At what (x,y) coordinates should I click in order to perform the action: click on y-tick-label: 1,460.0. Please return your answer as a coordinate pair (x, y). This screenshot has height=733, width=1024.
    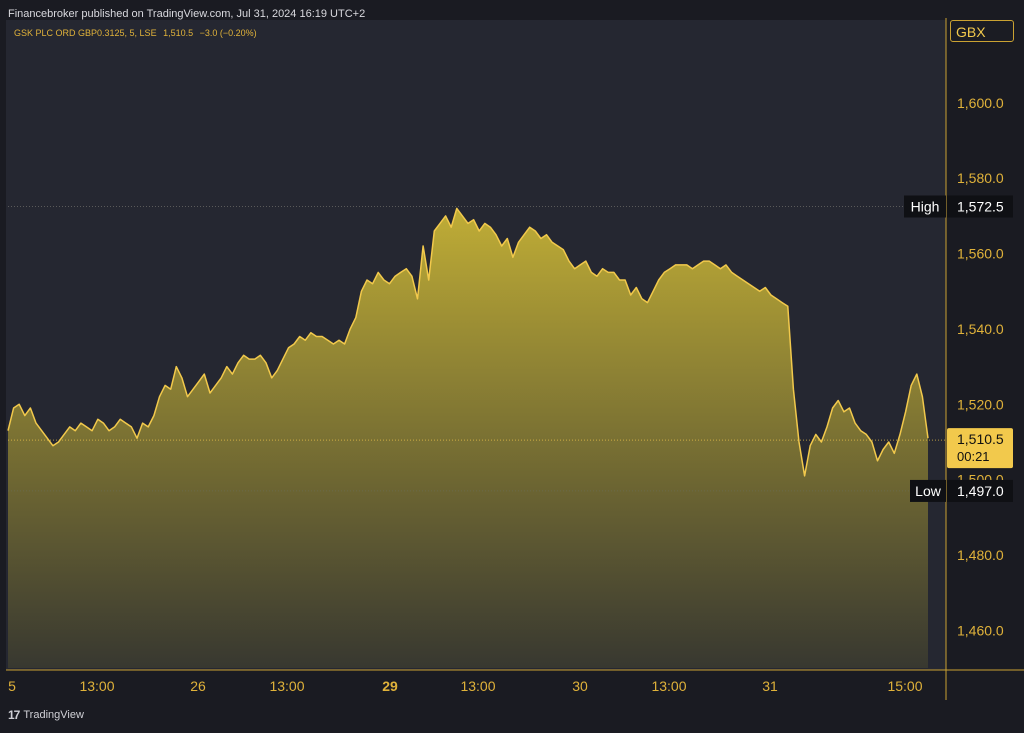
    Looking at the image, I should click on (980, 630).